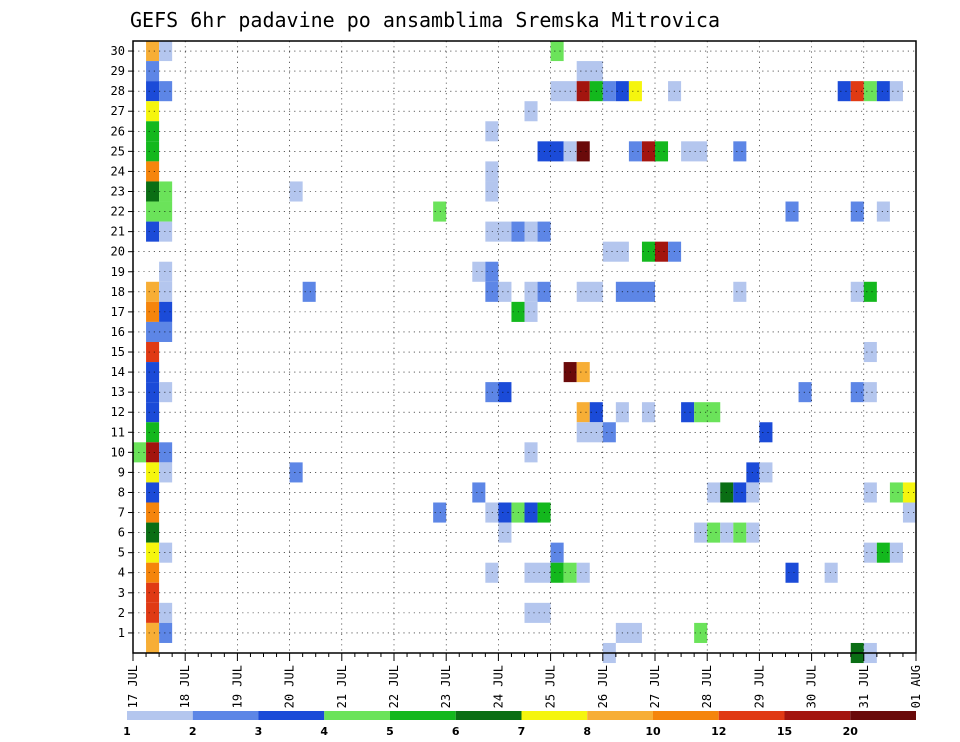  What do you see at coordinates (121, 472) in the screenshot?
I see `y-tick-label: 9` at bounding box center [121, 472].